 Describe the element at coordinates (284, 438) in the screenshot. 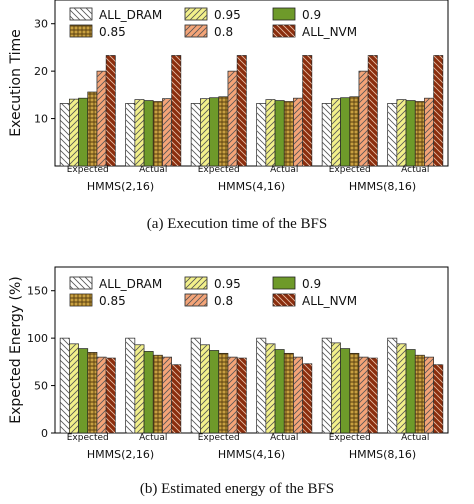

I see `x-tick-label: Actual` at that location.